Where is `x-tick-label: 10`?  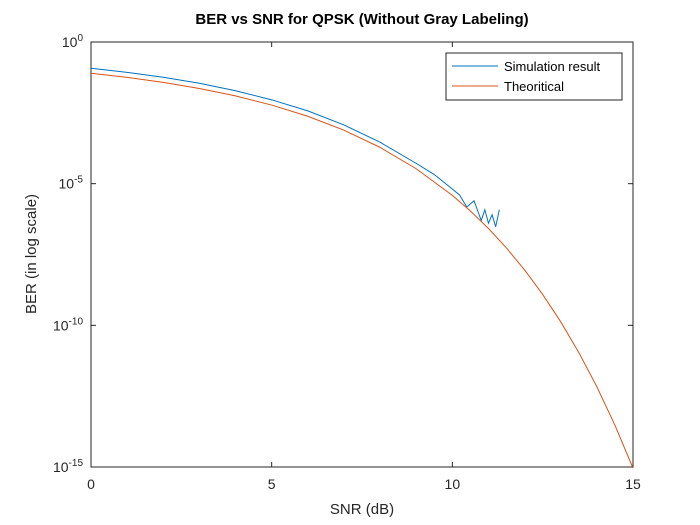
x-tick-label: 10 is located at coordinates (453, 484).